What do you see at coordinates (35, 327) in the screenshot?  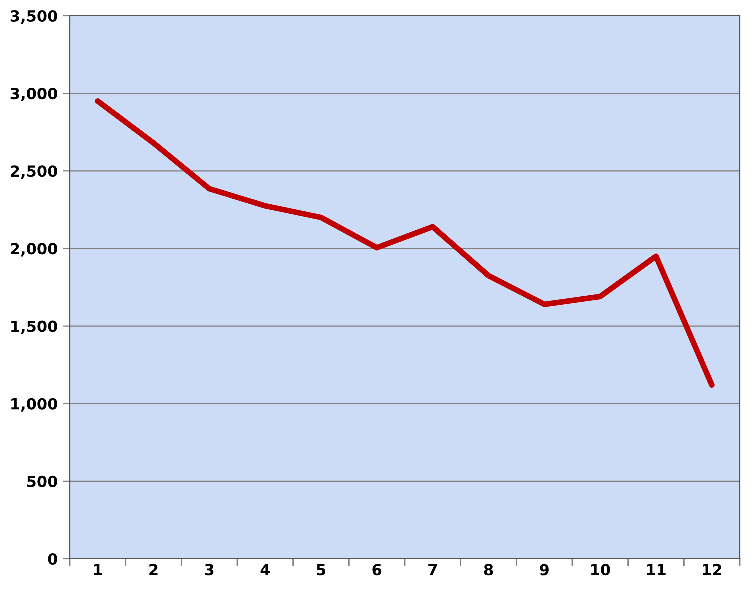 I see `y-tick-label: 1,500` at bounding box center [35, 327].